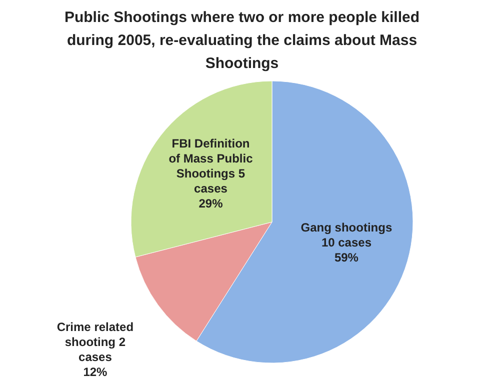  What do you see at coordinates (346, 235) in the screenshot?
I see `slice-label: Gang shootings 10 cases` at bounding box center [346, 235].